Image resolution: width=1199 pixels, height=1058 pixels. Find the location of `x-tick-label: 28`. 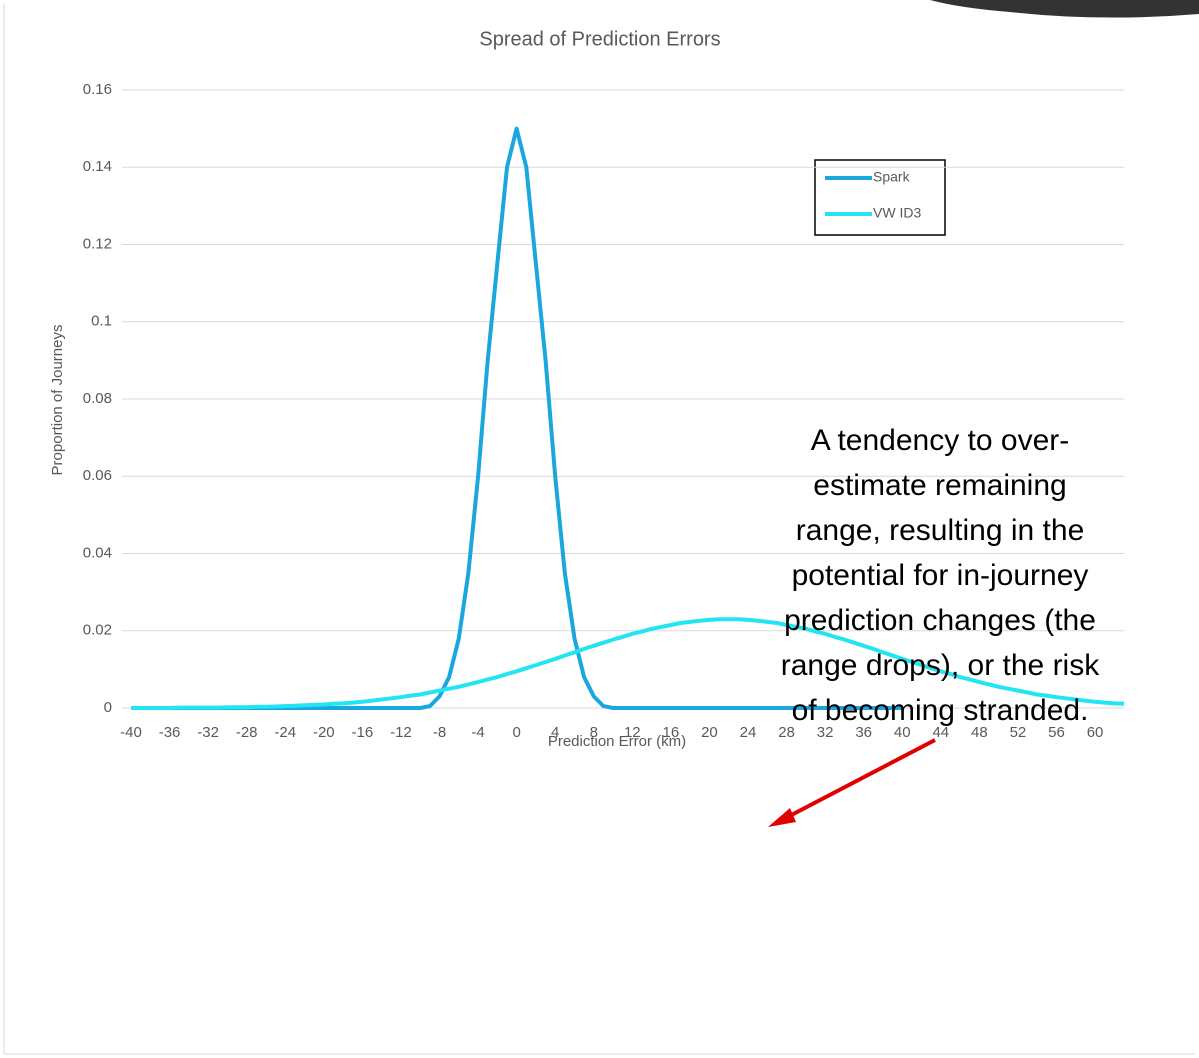

x-tick-label: 28 is located at coordinates (786, 732).